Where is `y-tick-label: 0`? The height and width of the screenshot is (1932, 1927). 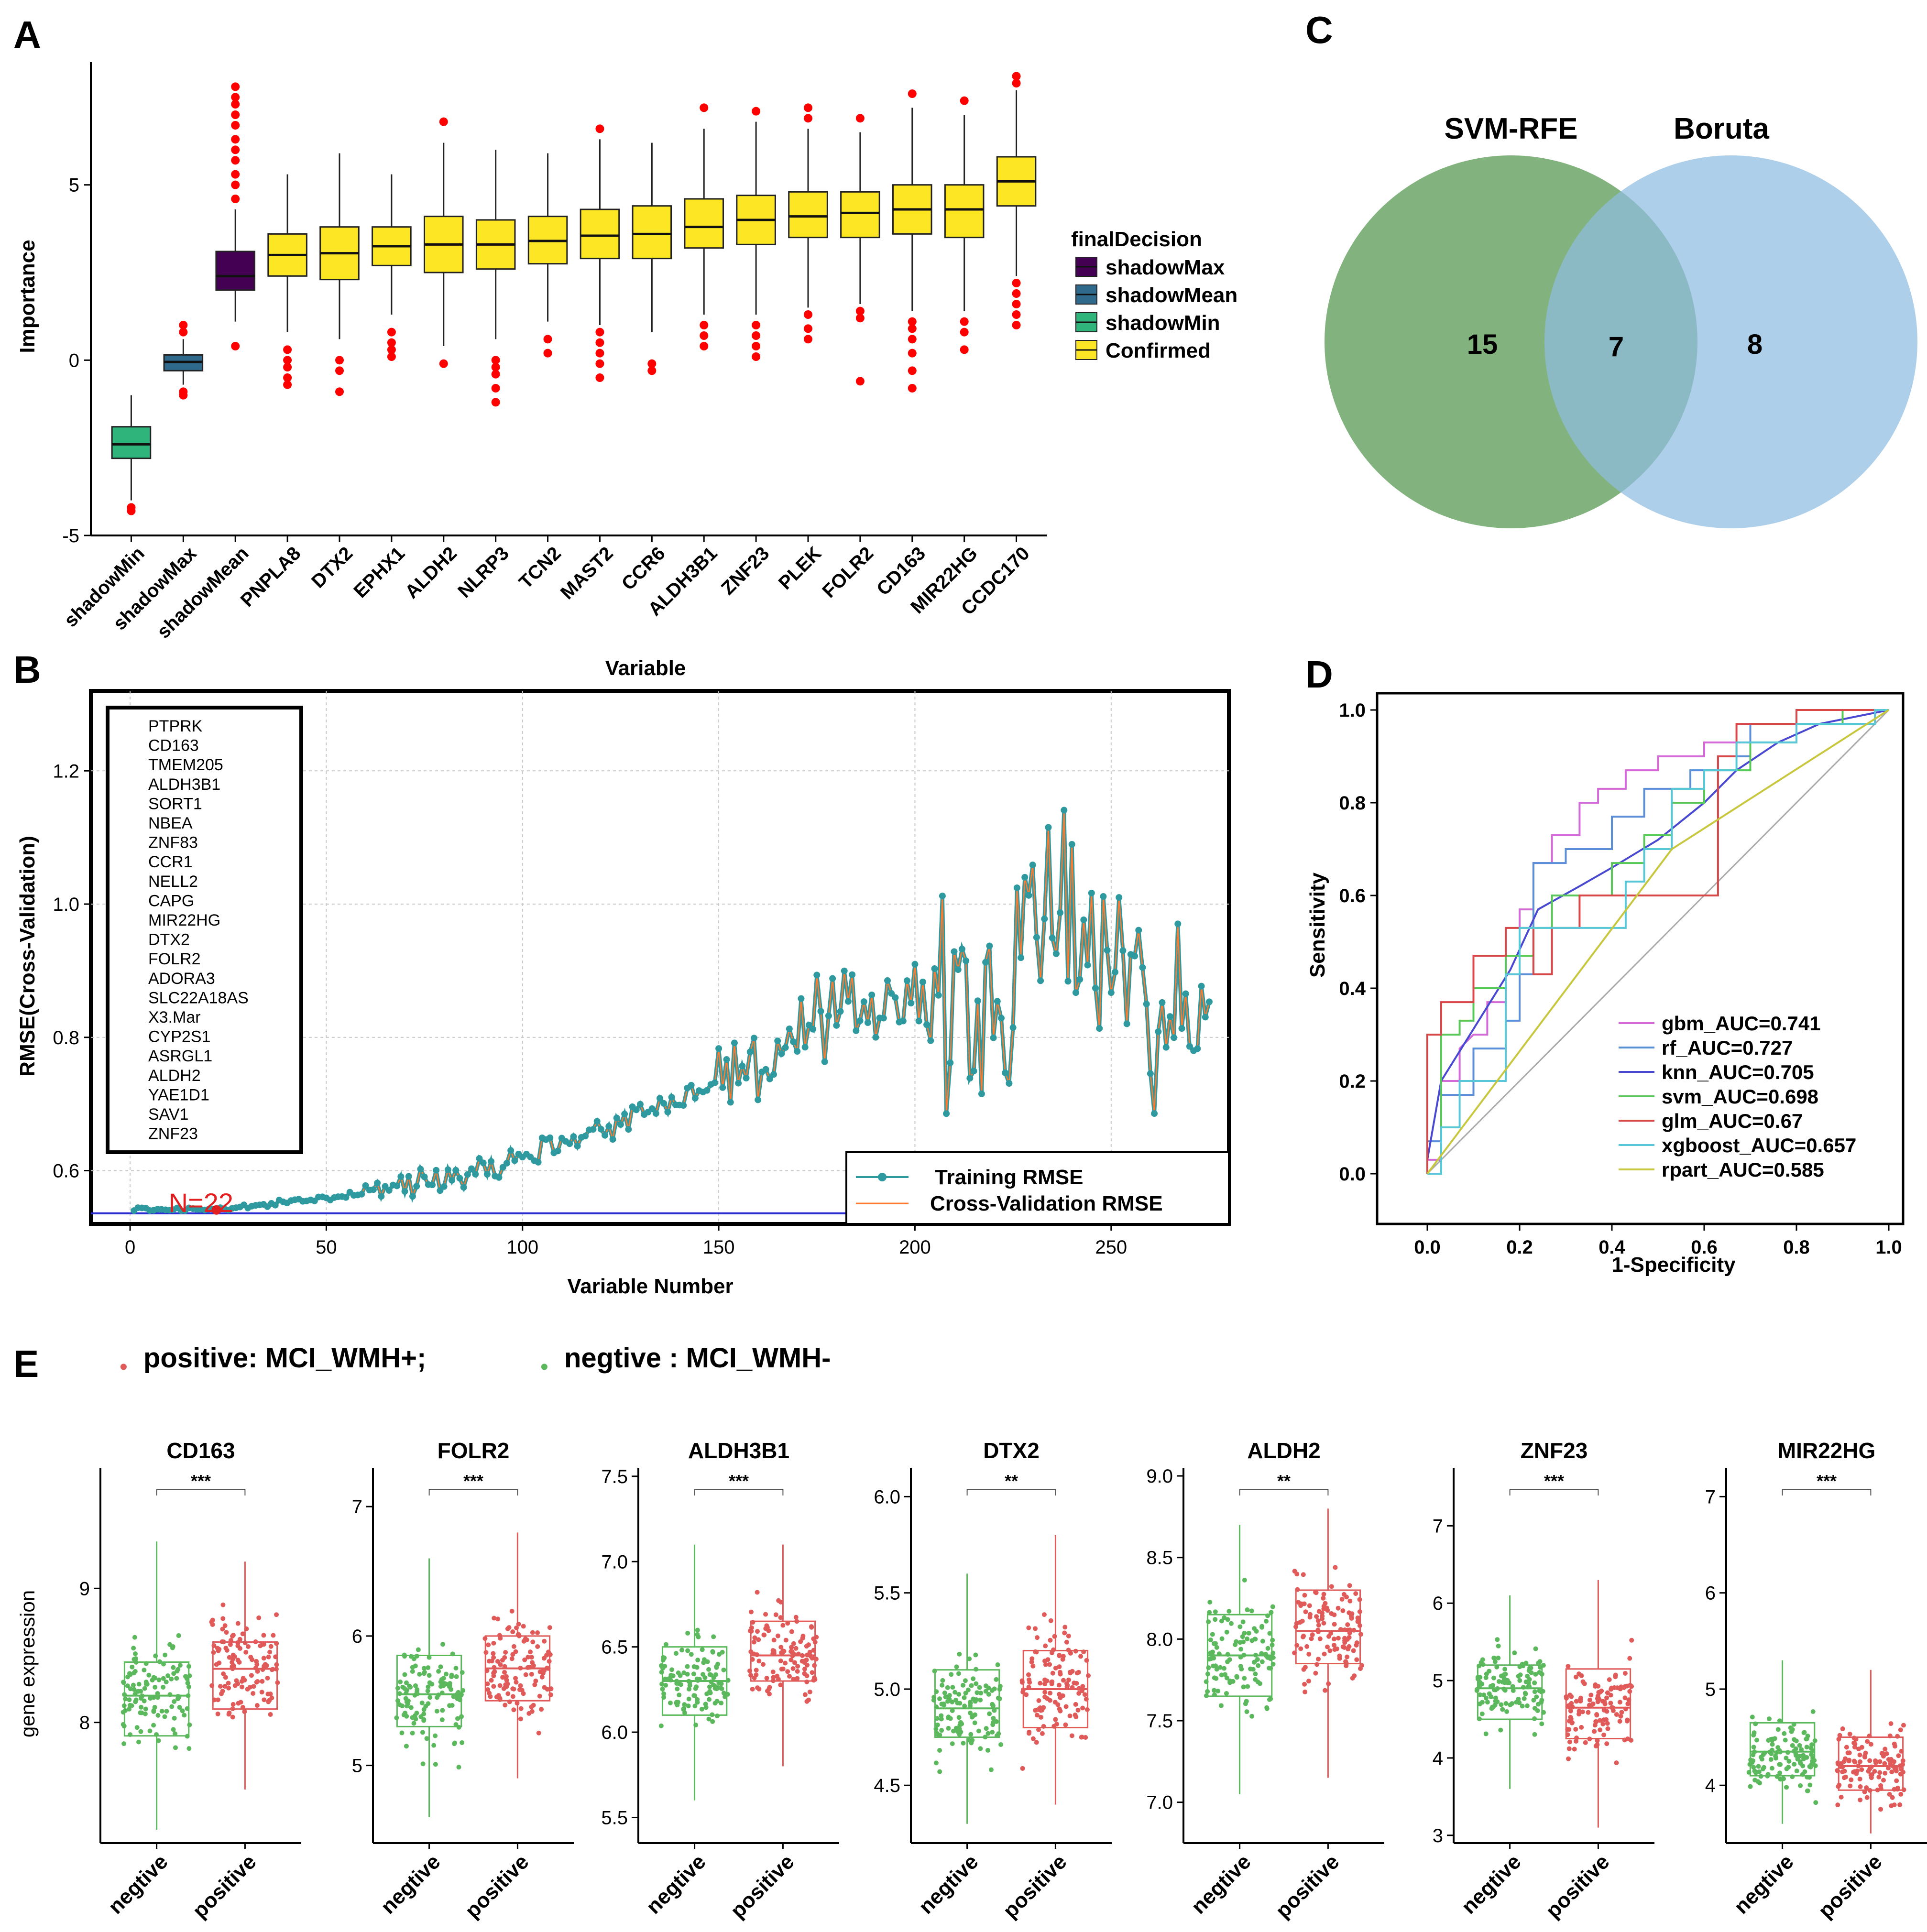
y-tick-label: 0 is located at coordinates (74, 360).